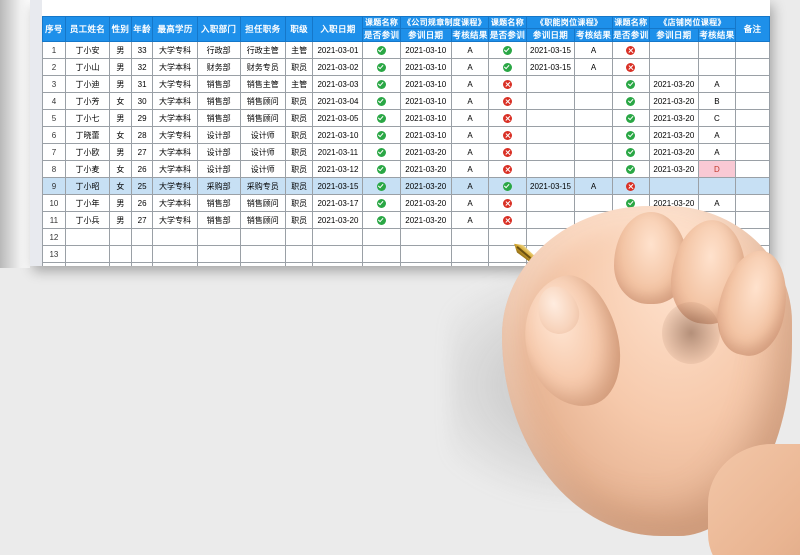 The height and width of the screenshot is (555, 800). Describe the element at coordinates (54, 220) in the screenshot. I see `row-seq: 11` at that location.